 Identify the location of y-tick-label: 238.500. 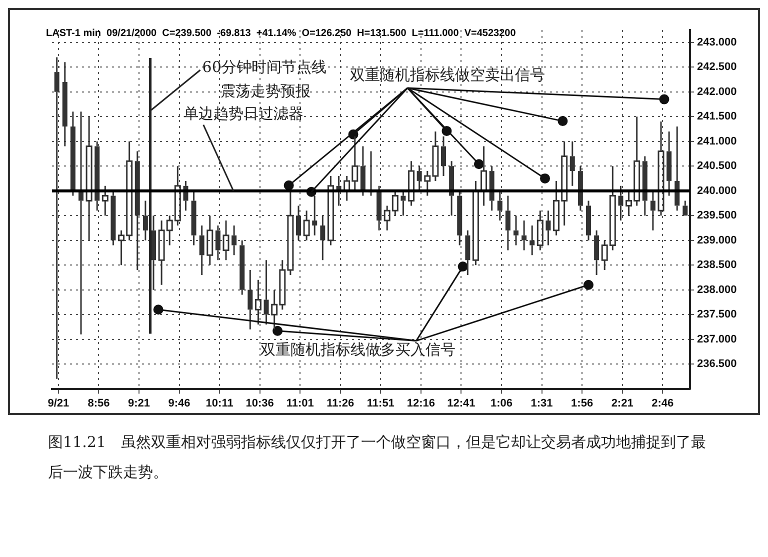
(717, 265).